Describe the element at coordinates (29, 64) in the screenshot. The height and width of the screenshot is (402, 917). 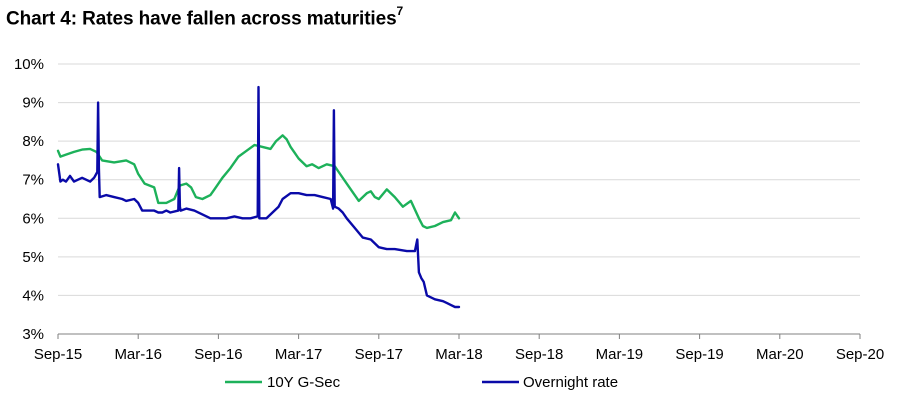
I see `y-tick-label: 10%` at that location.